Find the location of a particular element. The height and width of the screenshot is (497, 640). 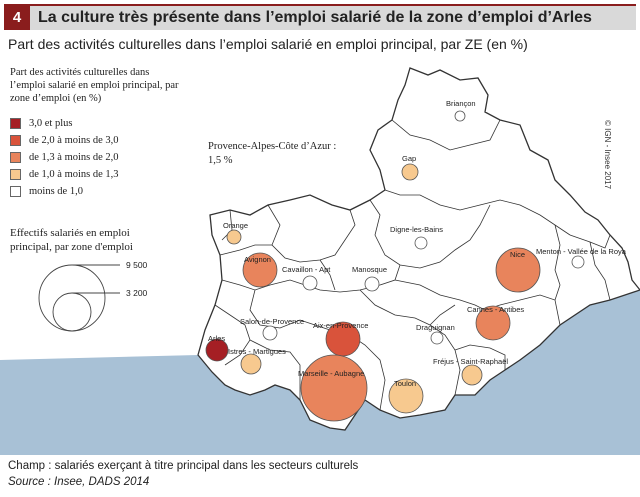

bubble-arles is located at coordinates (217, 350).